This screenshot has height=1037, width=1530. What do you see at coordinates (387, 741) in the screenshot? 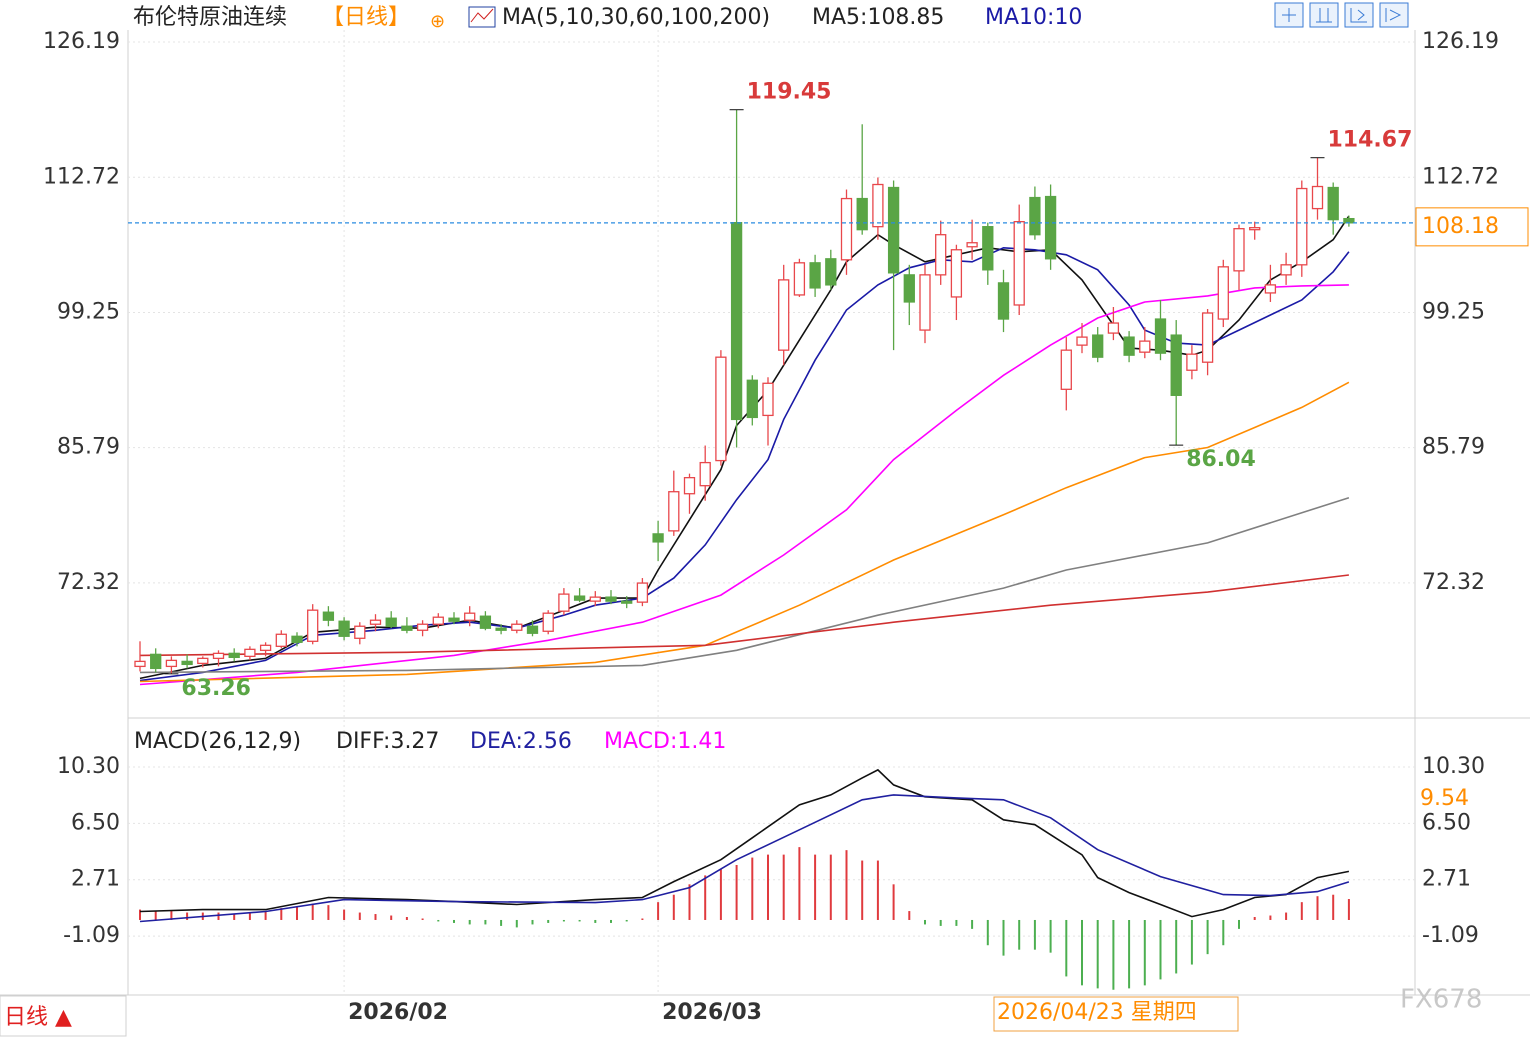
I see `diff-label: DIFF:3.27` at bounding box center [387, 741].